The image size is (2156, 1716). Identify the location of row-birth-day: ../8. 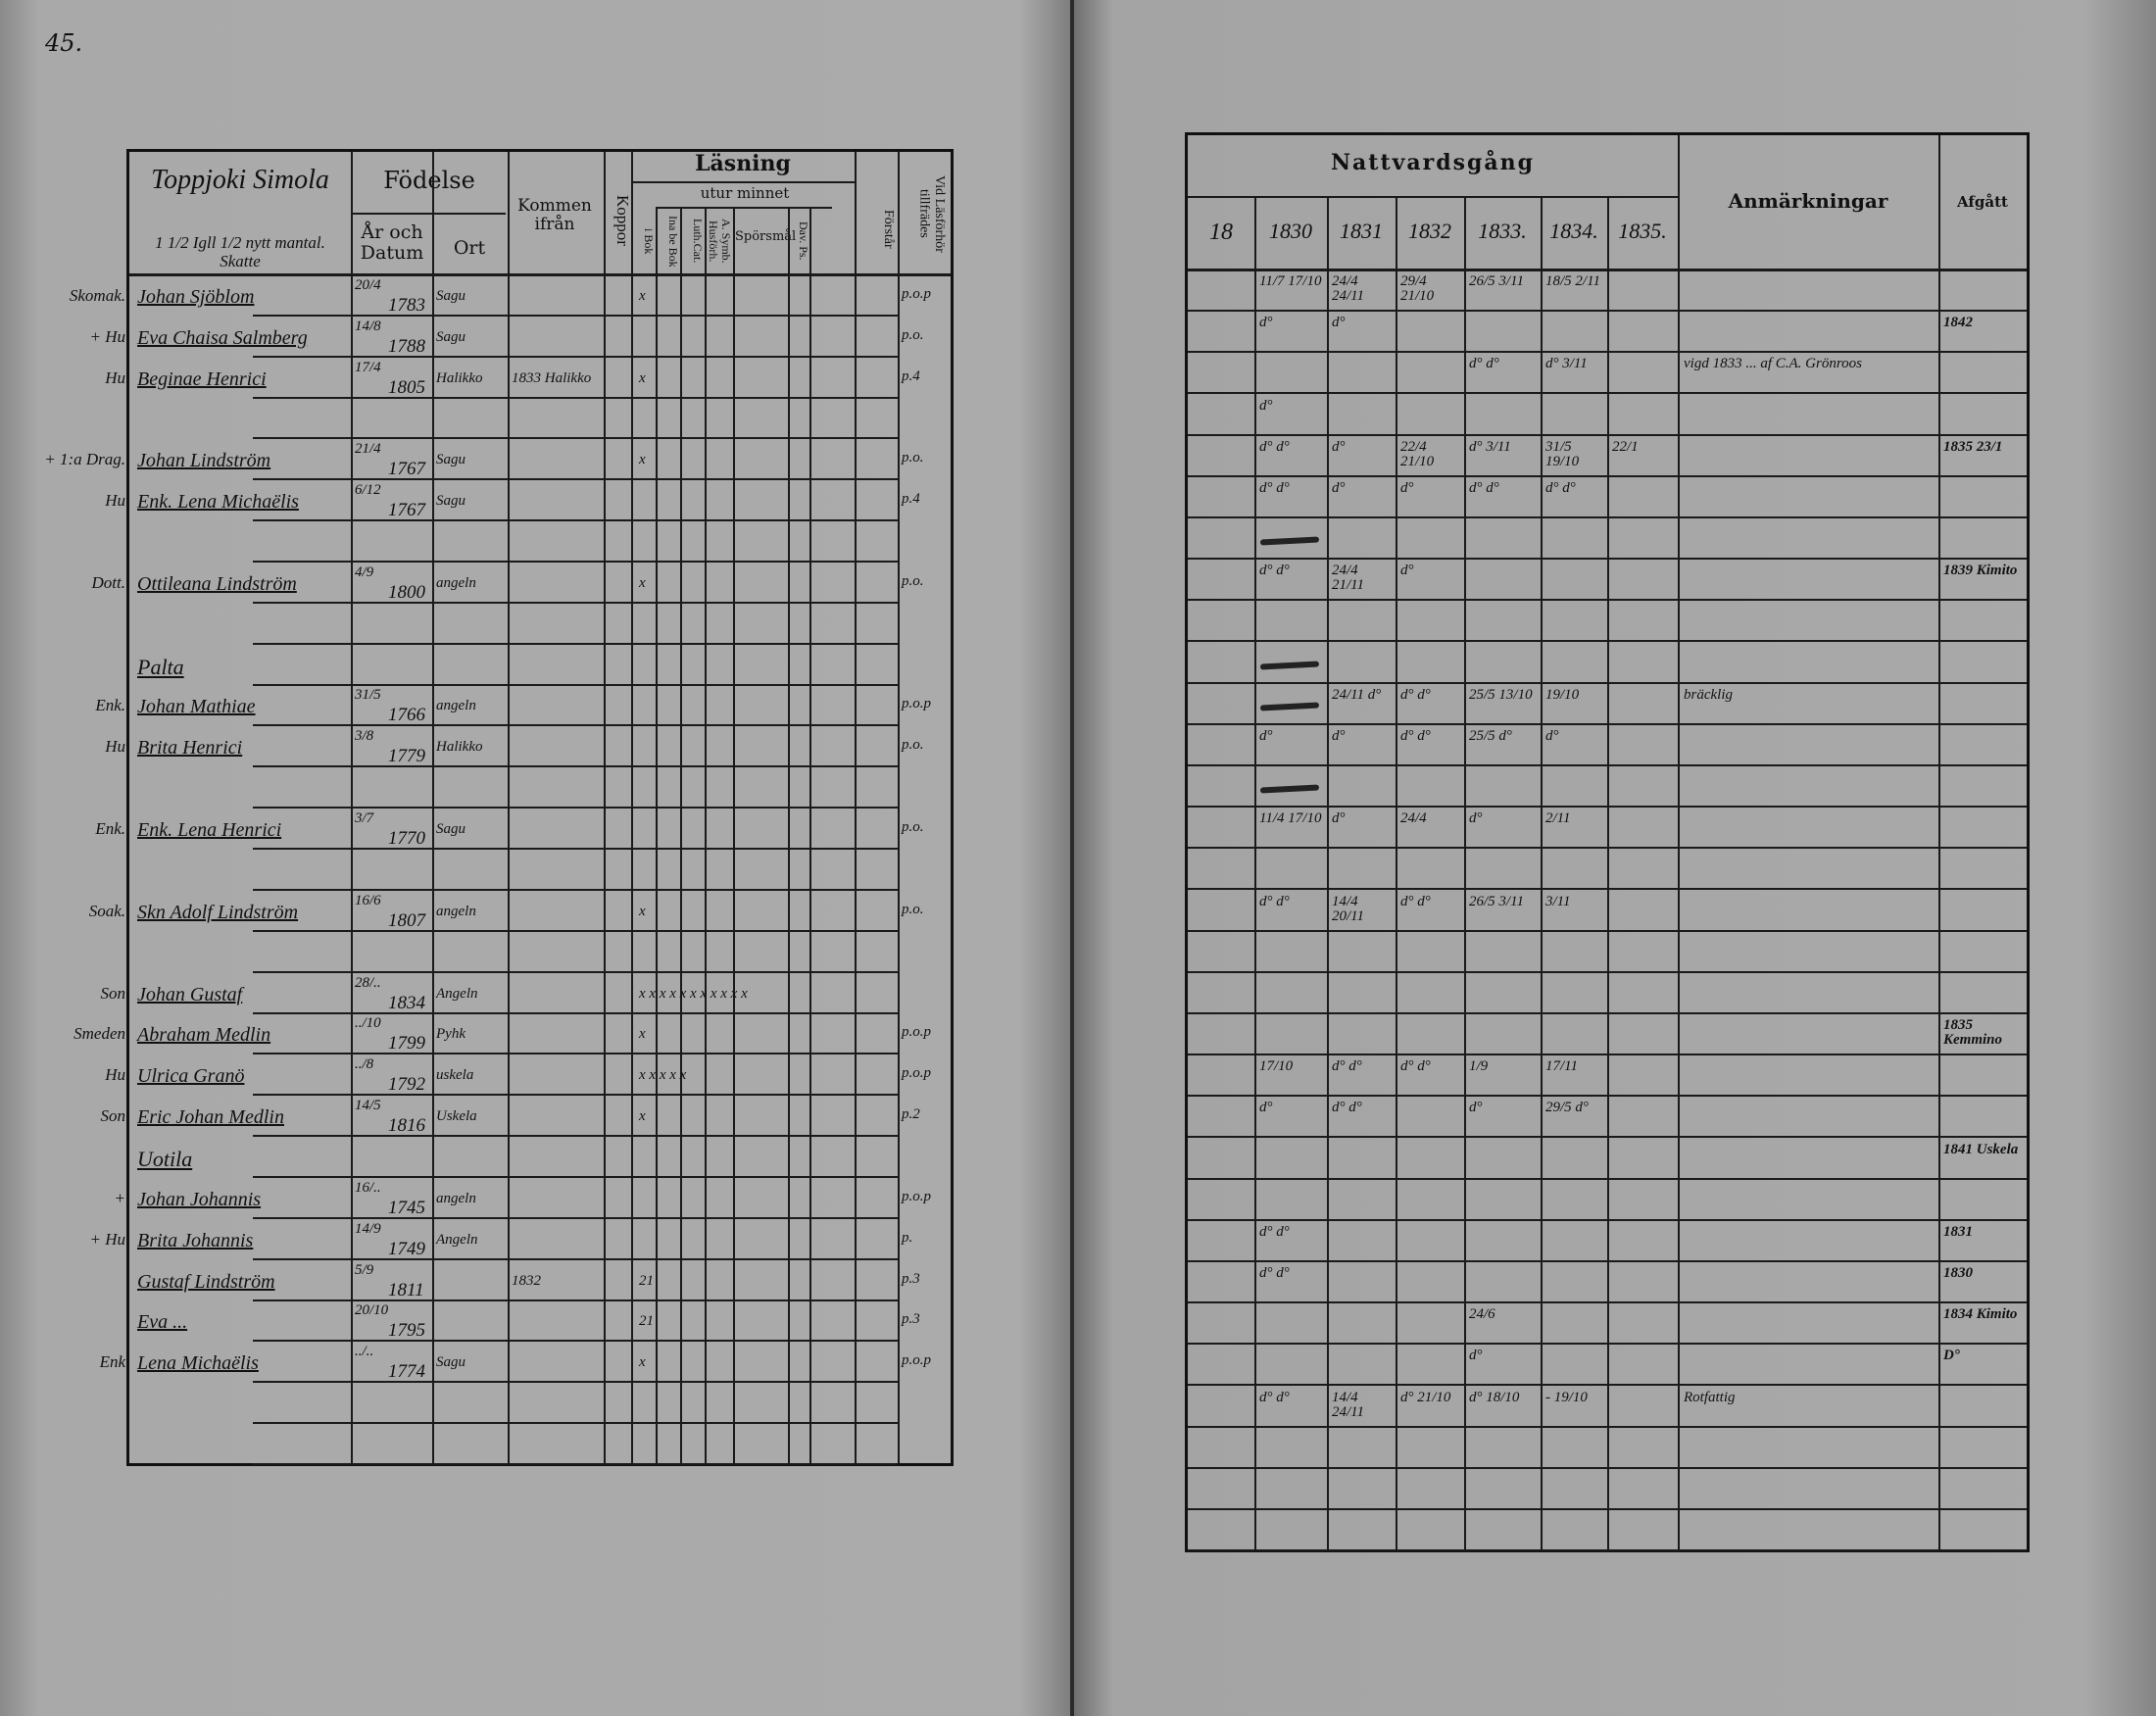
(364, 1064).